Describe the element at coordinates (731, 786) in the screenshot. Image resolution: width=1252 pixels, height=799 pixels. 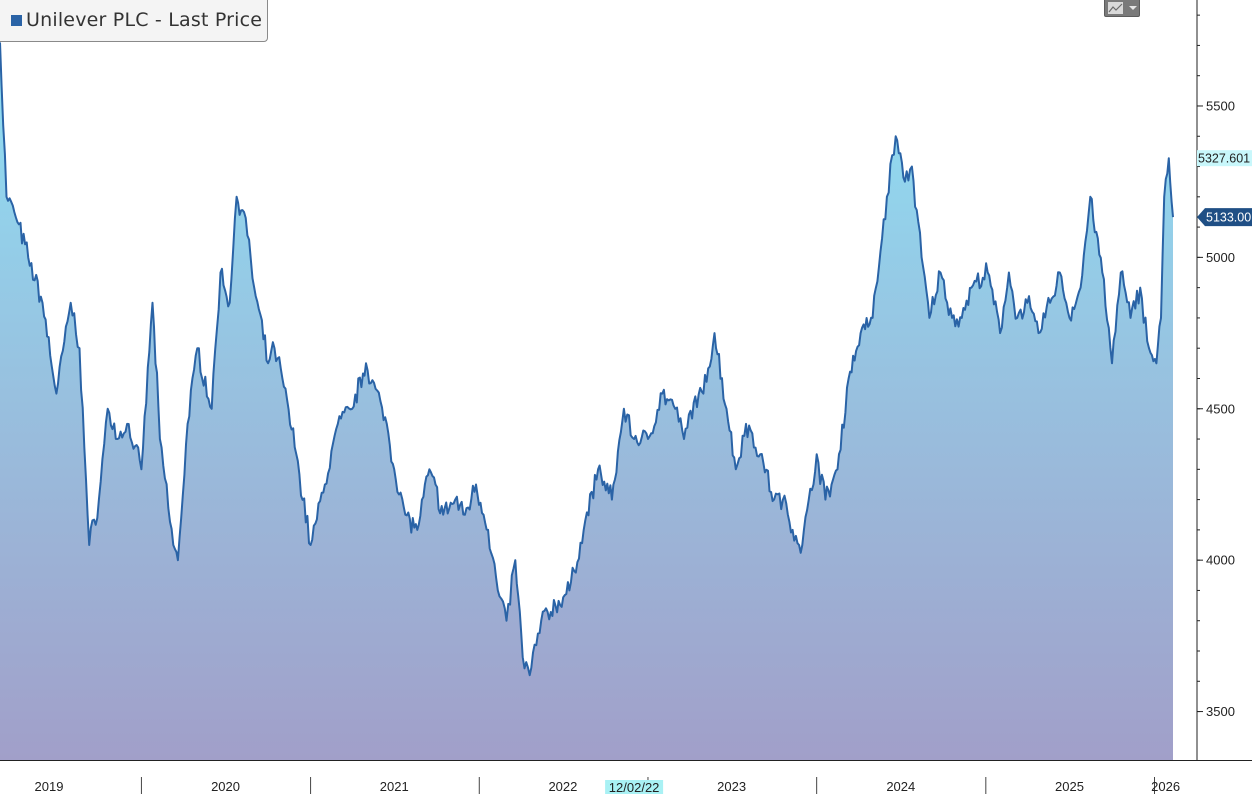
I see `x-tick-label: 2023` at that location.